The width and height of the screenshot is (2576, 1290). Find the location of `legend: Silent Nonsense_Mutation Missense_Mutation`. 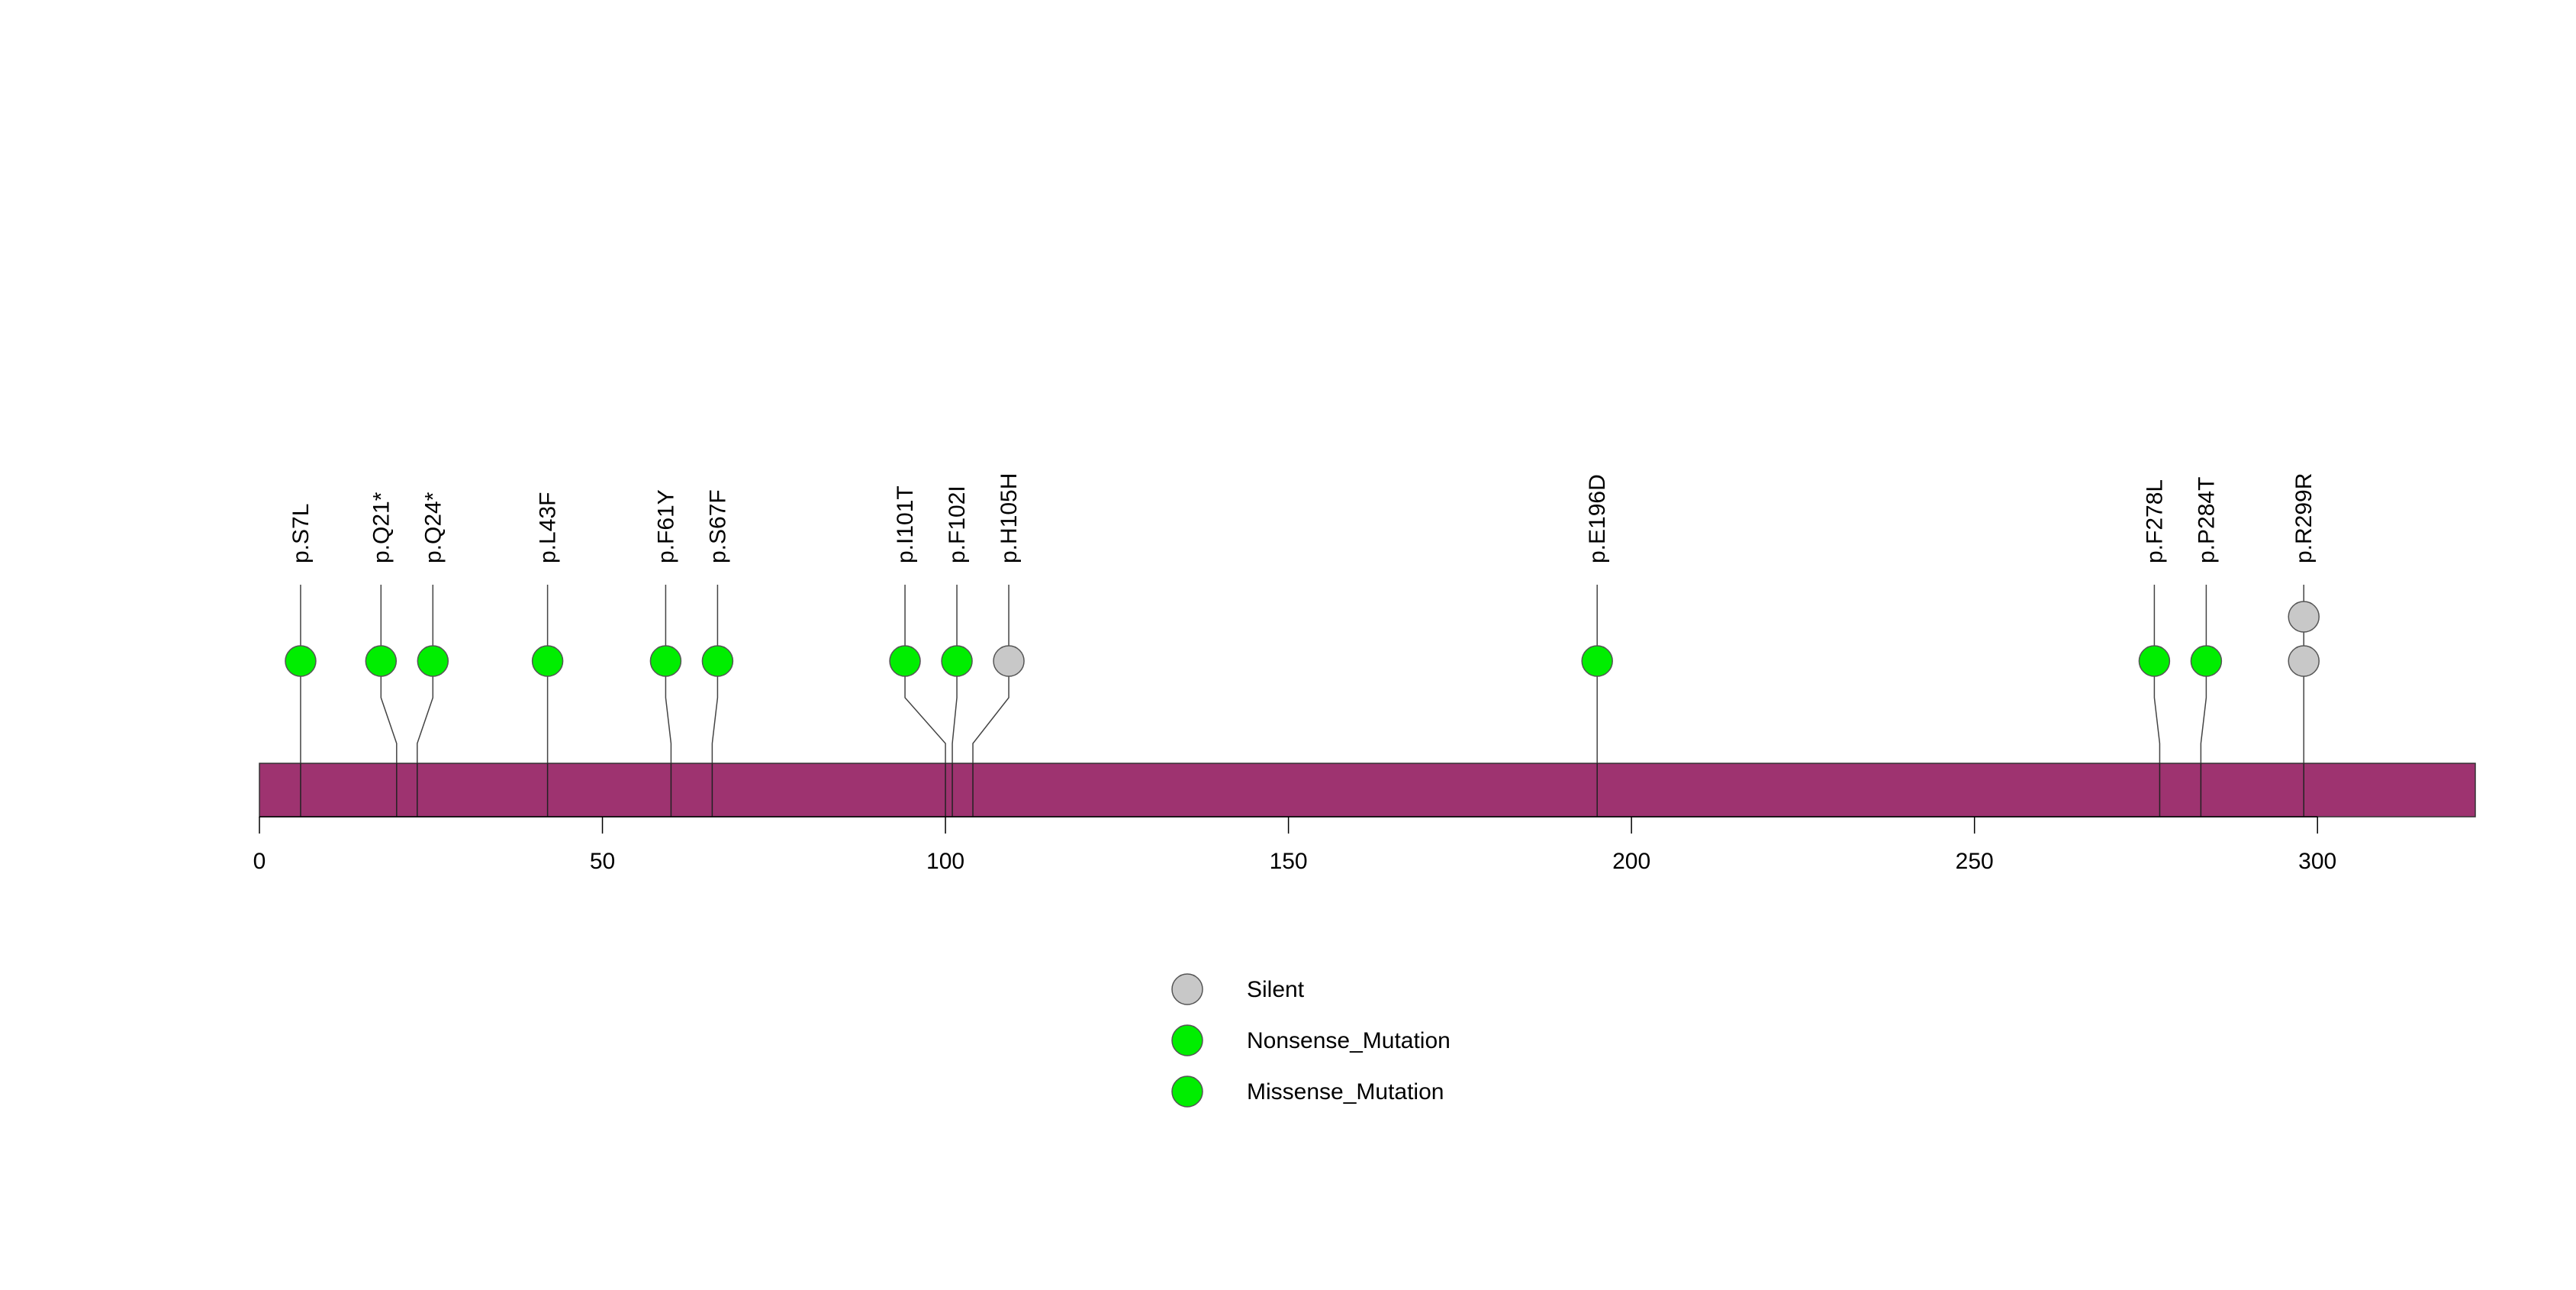

legend: Silent Nonsense_Mutation Missense_Mutation is located at coordinates (1311, 1040).